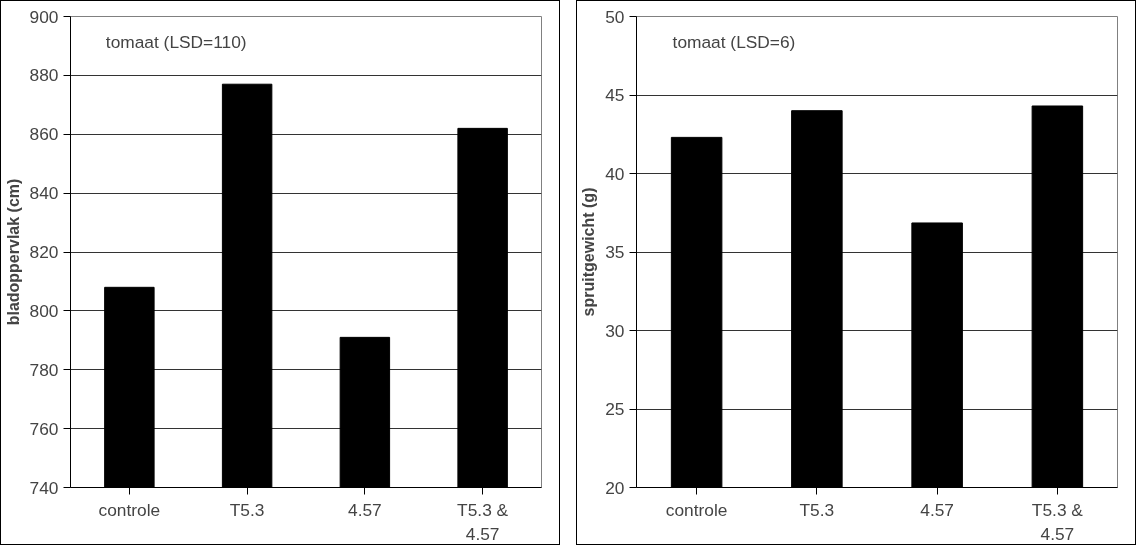 This screenshot has height=559, width=1138. What do you see at coordinates (615, 409) in the screenshot?
I see `y-tick-label: 25` at bounding box center [615, 409].